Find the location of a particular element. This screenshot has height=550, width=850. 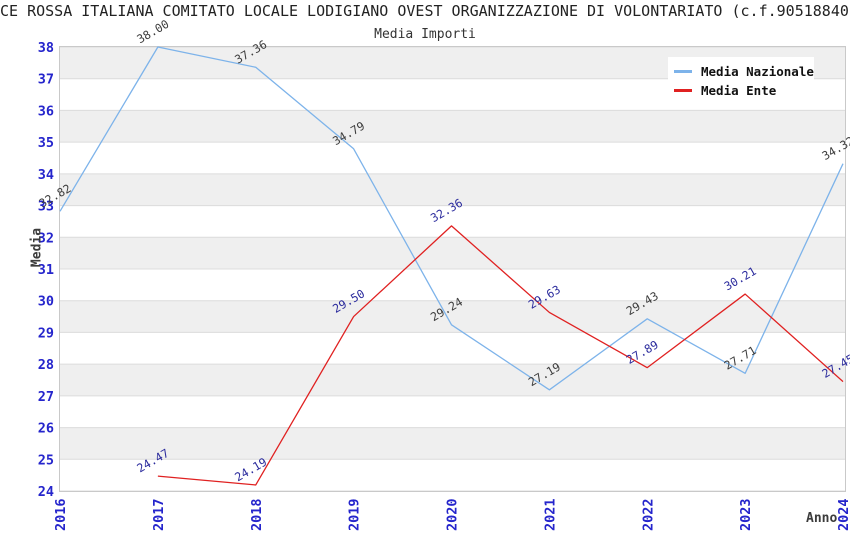

legend-item-media-nazionale: Media Nazionale is located at coordinates (744, 71).